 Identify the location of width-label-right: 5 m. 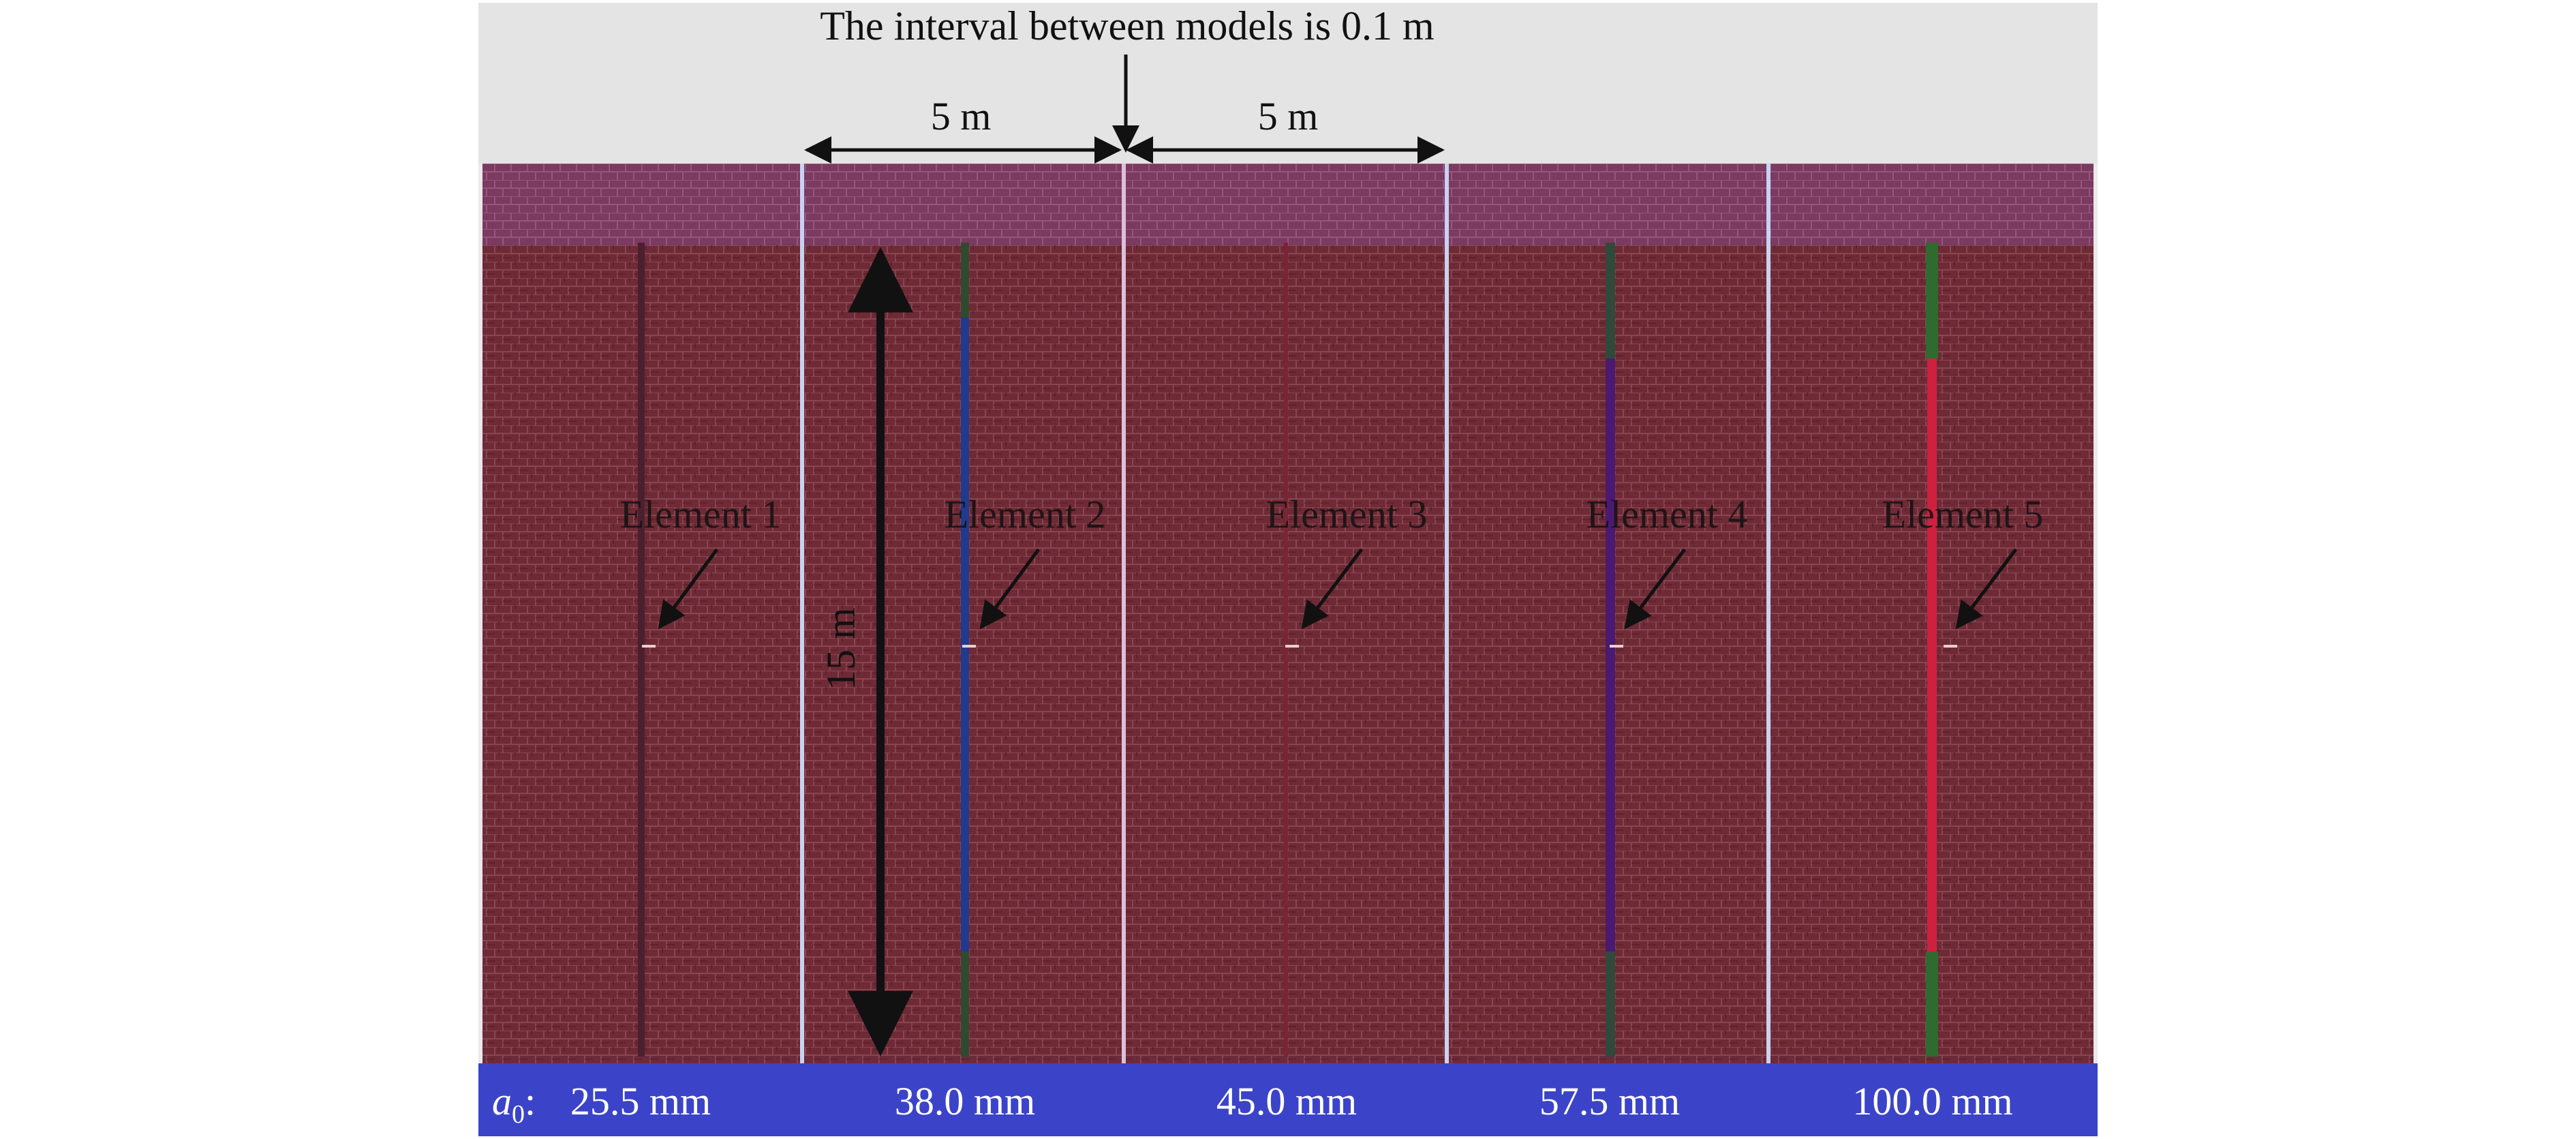
(1288, 116).